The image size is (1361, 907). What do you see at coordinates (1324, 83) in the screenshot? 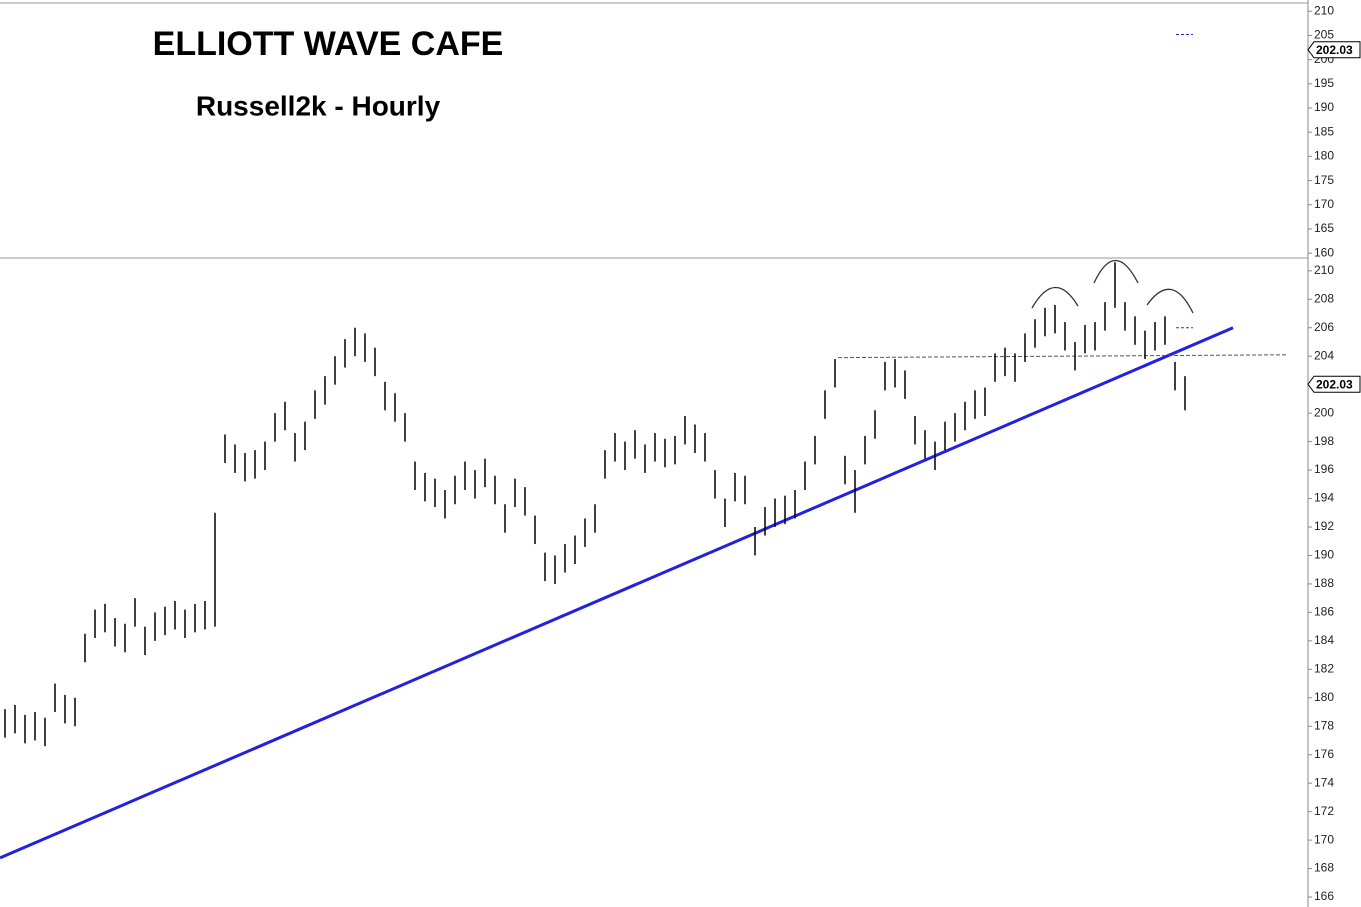
I see `y-tick-label: 195` at bounding box center [1324, 83].